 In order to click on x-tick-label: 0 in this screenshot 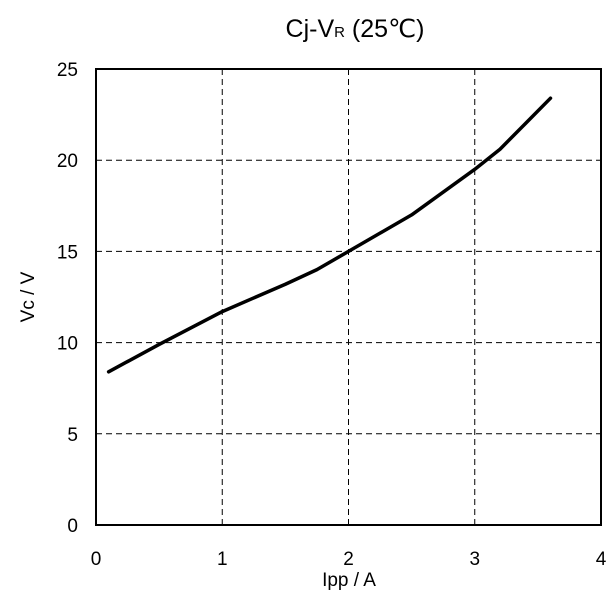, I will do `click(96, 559)`.